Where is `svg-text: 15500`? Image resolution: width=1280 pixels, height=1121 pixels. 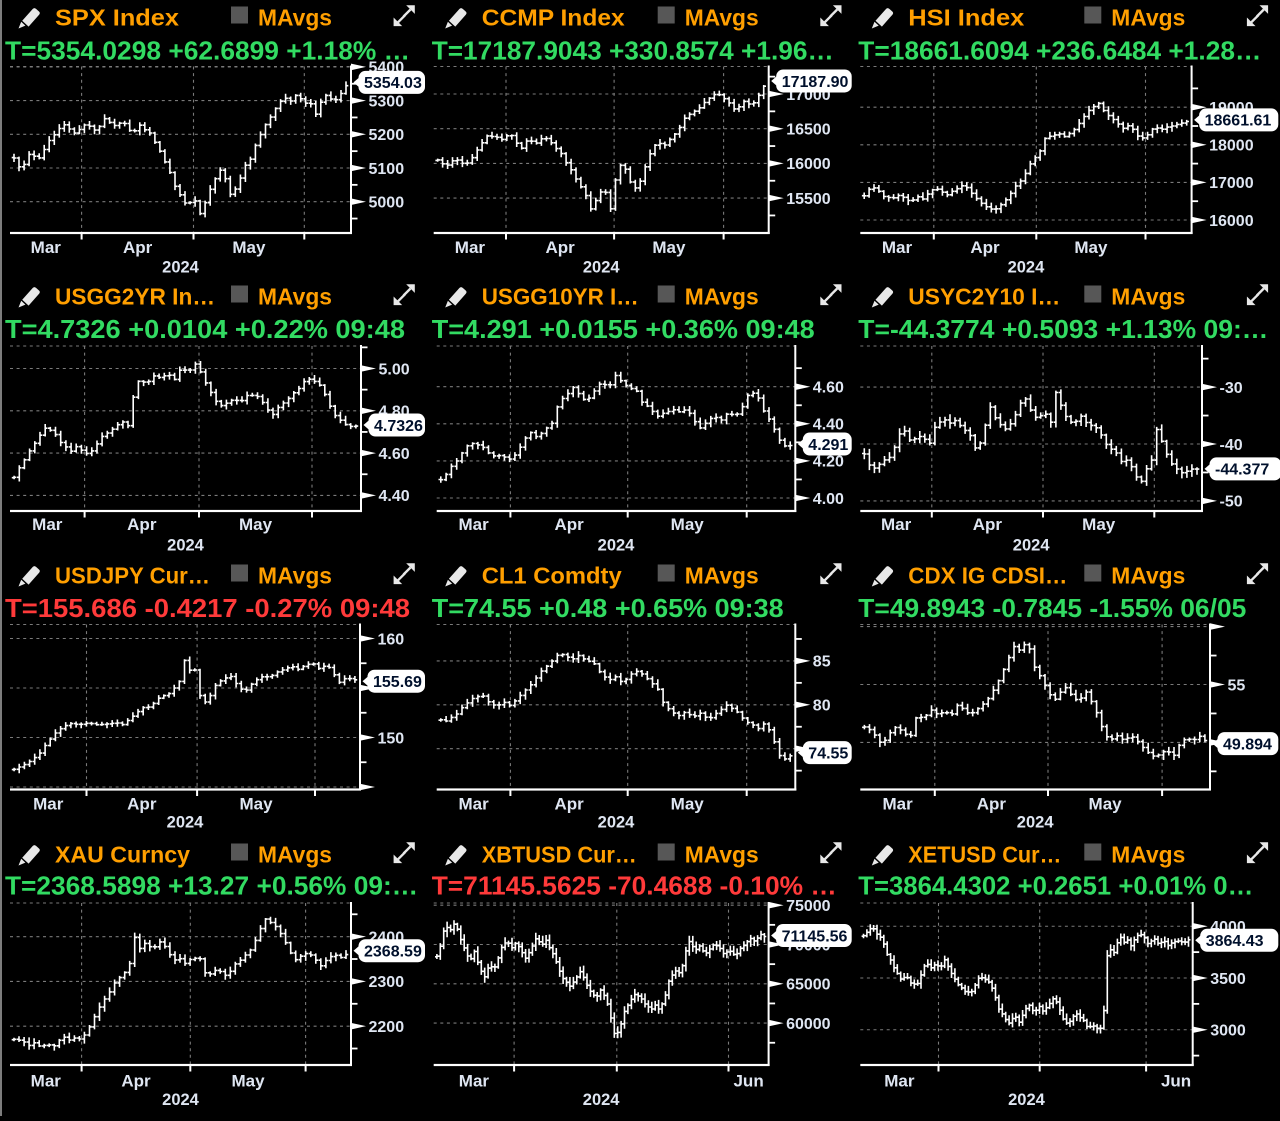 svg-text: 15500 is located at coordinates (808, 199).